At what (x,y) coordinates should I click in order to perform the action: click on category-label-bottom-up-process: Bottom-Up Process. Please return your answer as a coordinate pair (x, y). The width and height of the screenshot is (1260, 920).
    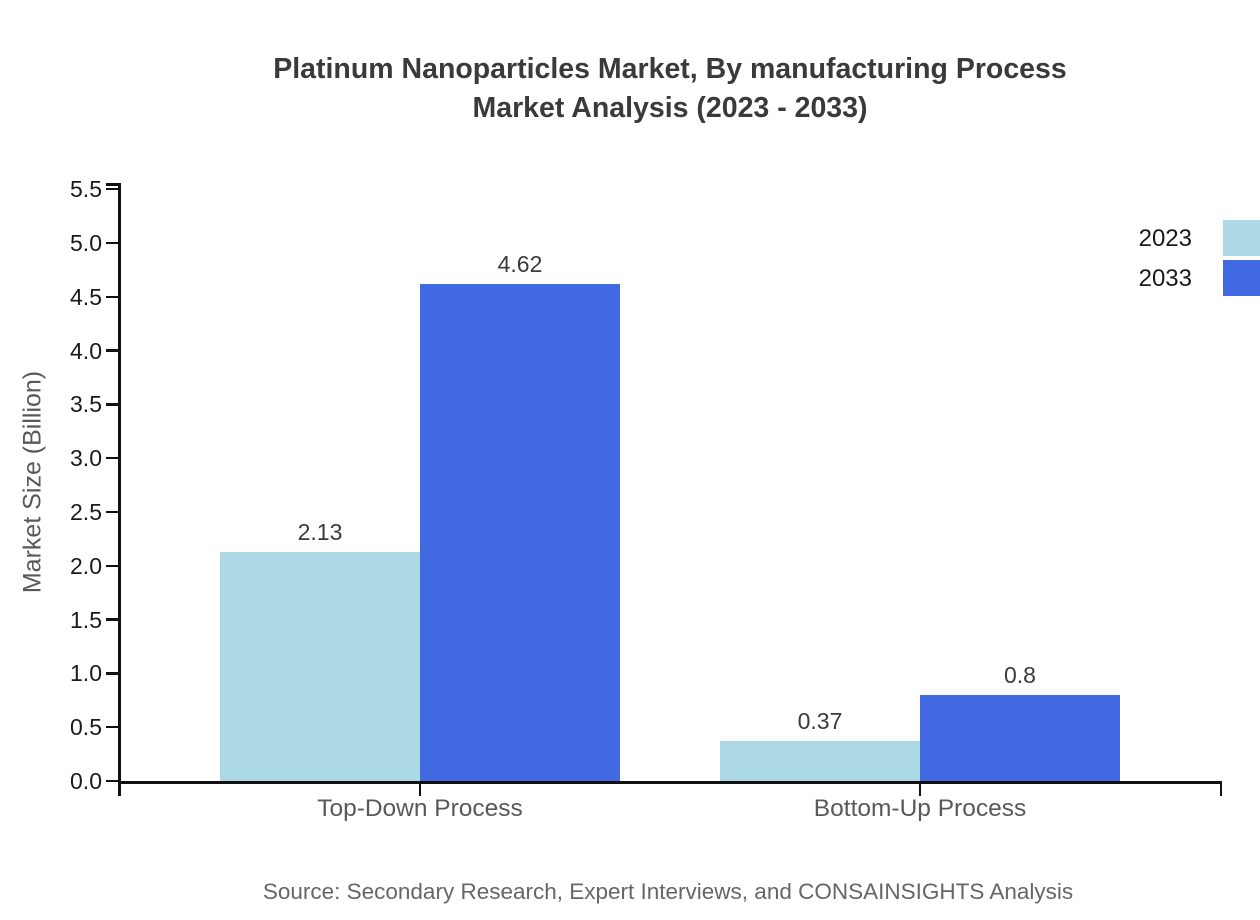
    Looking at the image, I should click on (920, 808).